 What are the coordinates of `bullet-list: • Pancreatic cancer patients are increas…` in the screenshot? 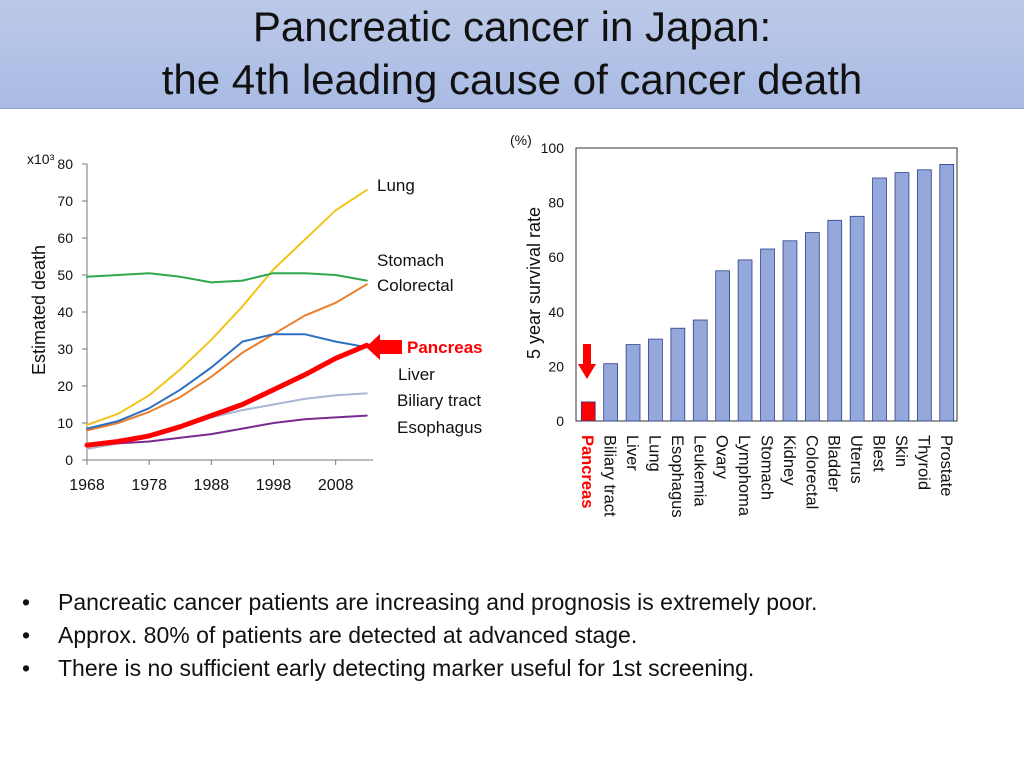 It's located at (517, 635).